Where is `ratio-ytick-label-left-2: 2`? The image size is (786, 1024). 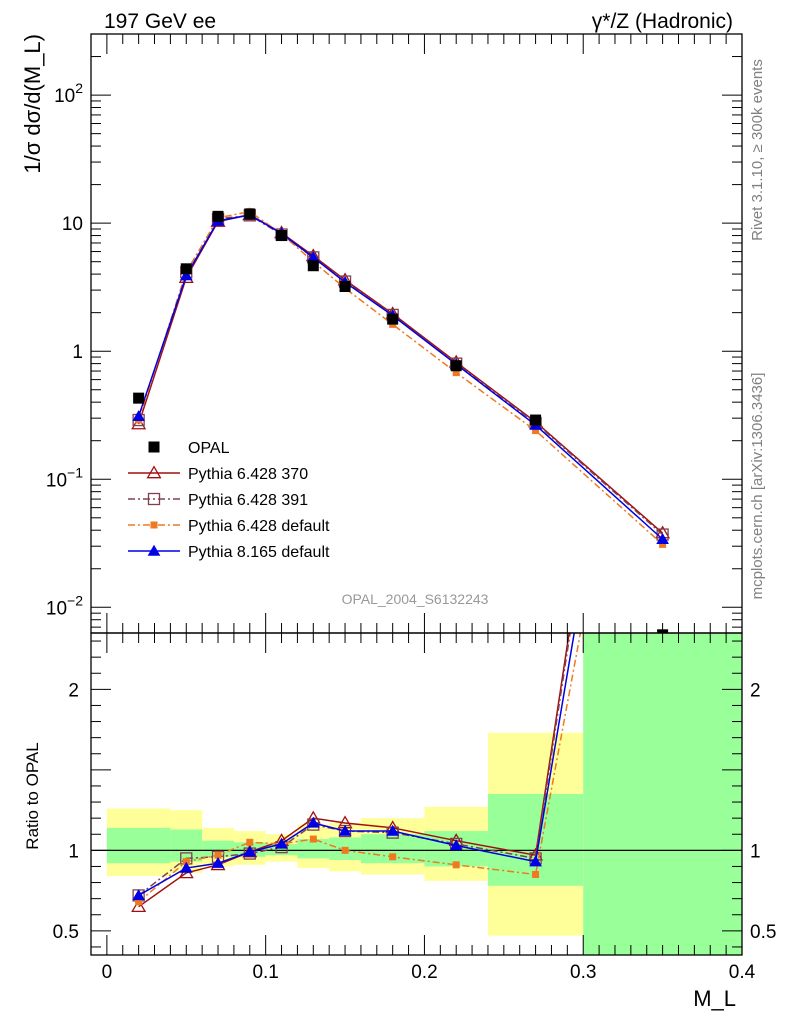
ratio-ytick-label-left-2: 2 is located at coordinates (73, 690).